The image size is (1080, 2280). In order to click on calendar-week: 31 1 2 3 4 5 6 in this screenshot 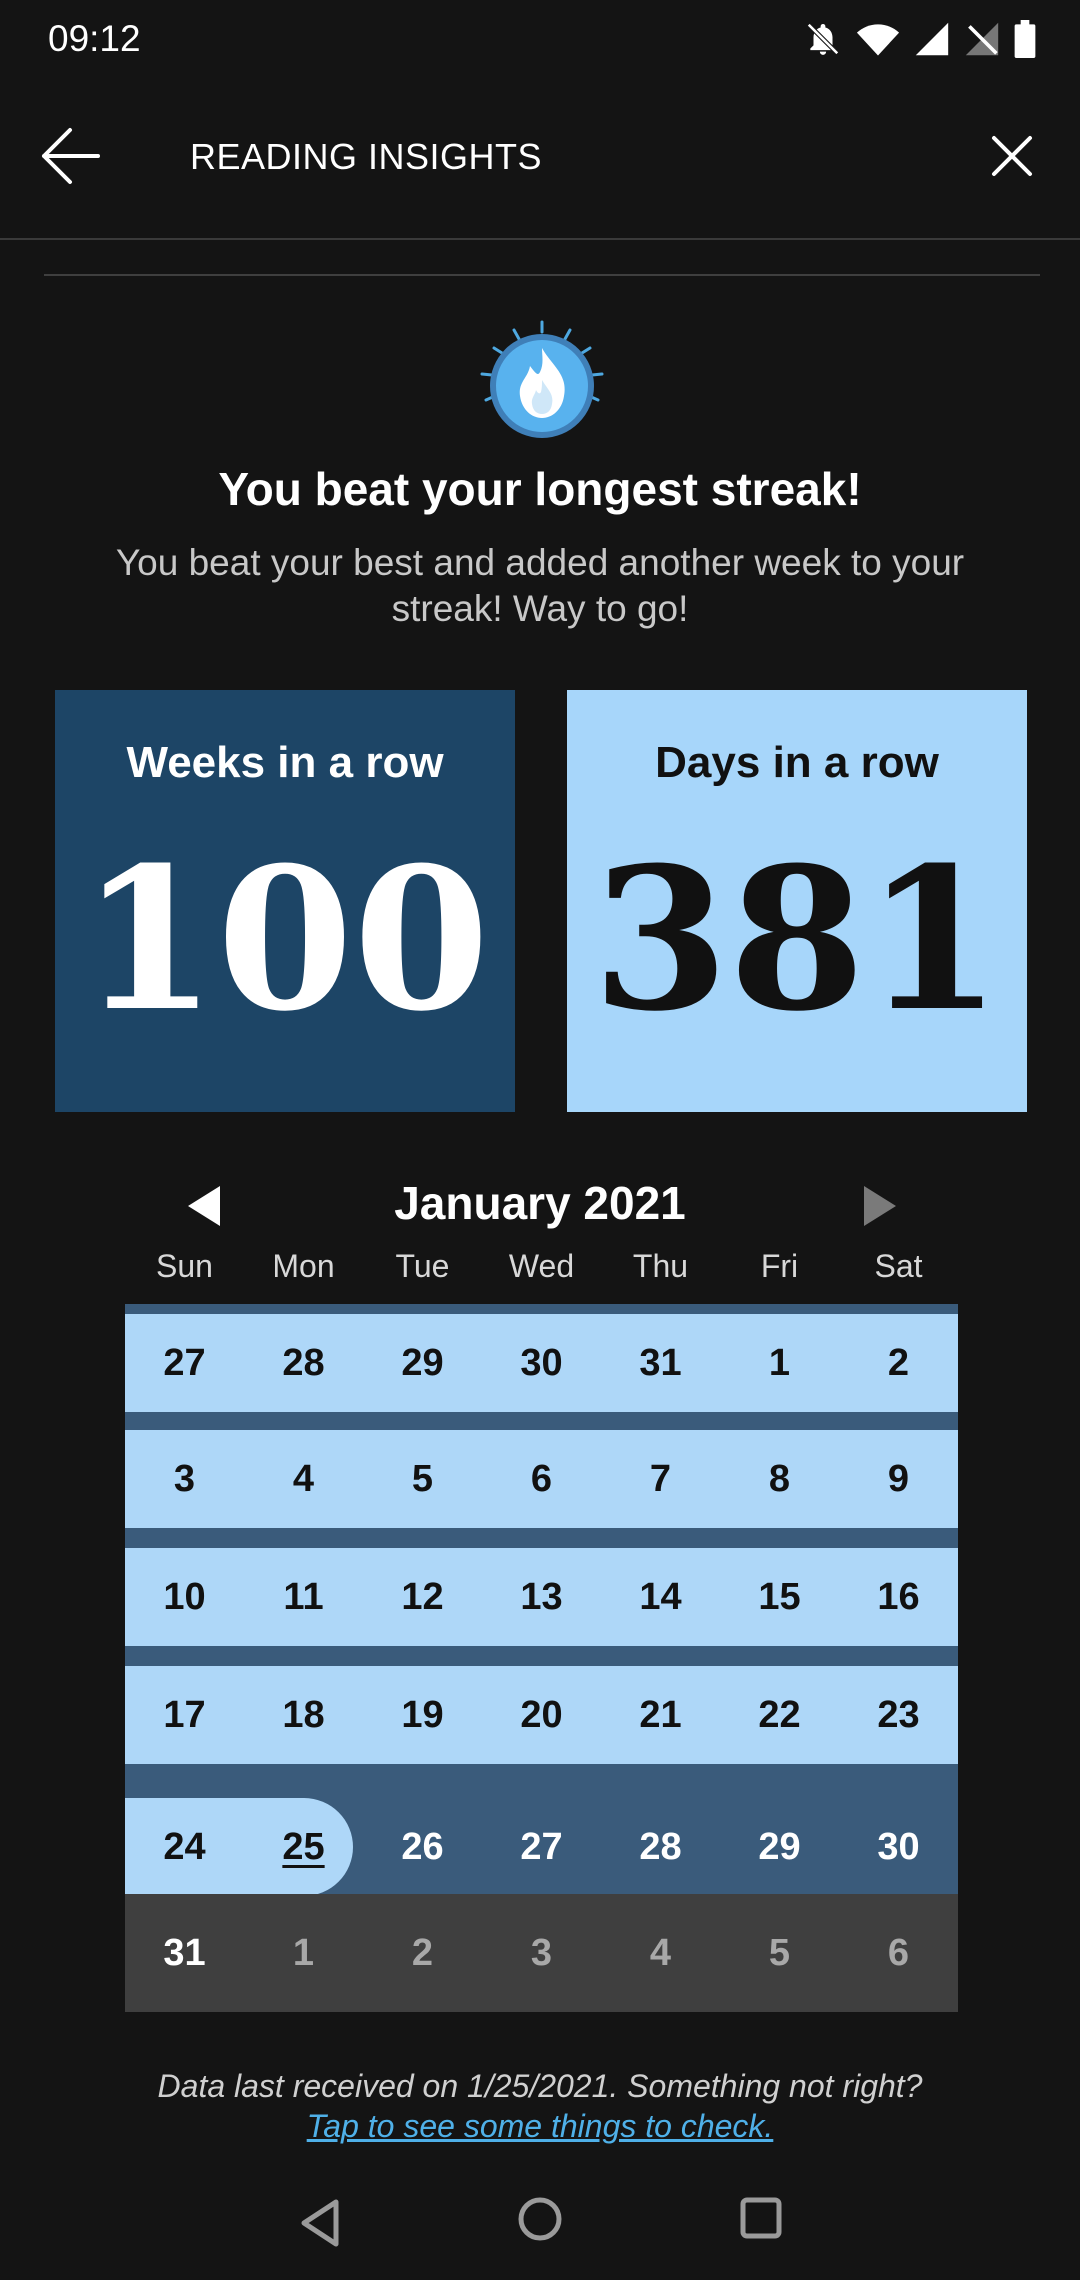, I will do `click(541, 1953)`.